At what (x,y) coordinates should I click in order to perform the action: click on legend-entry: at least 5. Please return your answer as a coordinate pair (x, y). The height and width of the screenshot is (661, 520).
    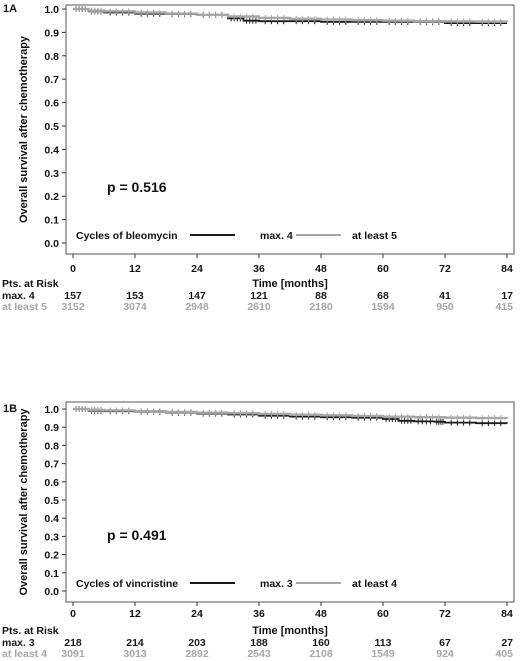
    Looking at the image, I should click on (374, 236).